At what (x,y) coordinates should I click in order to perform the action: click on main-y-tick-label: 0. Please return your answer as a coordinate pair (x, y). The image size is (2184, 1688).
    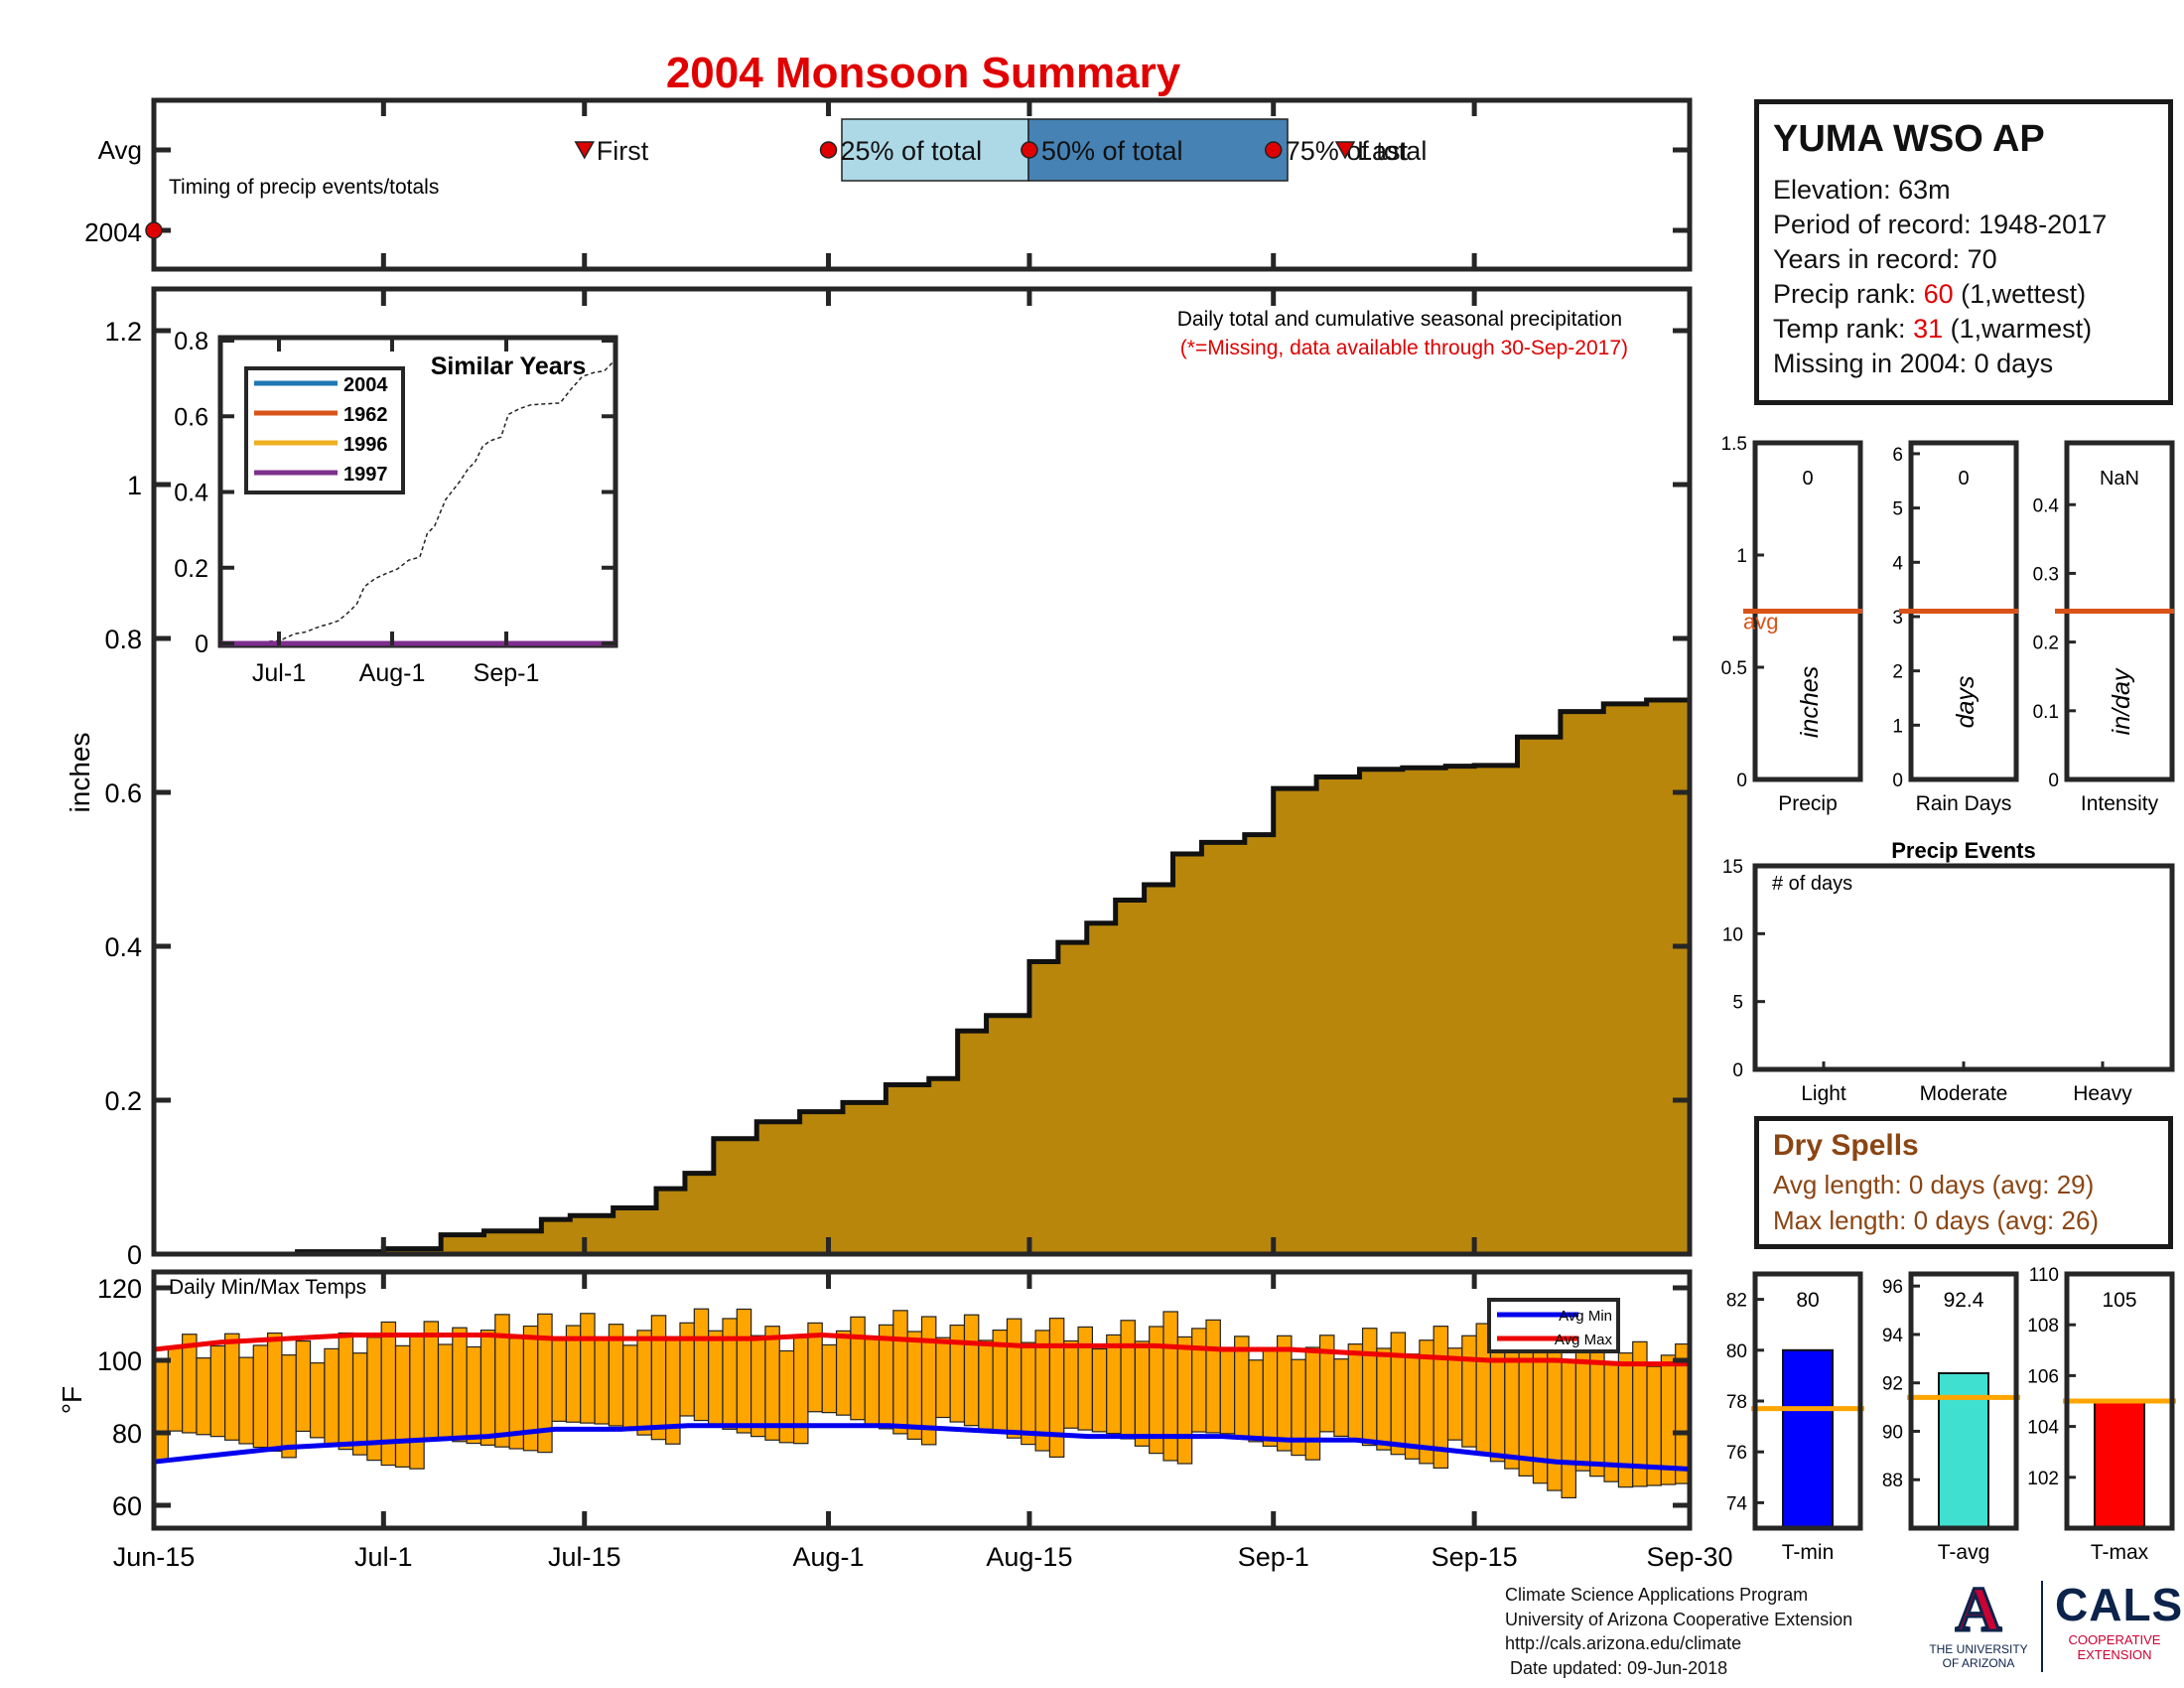
    Looking at the image, I should click on (134, 1255).